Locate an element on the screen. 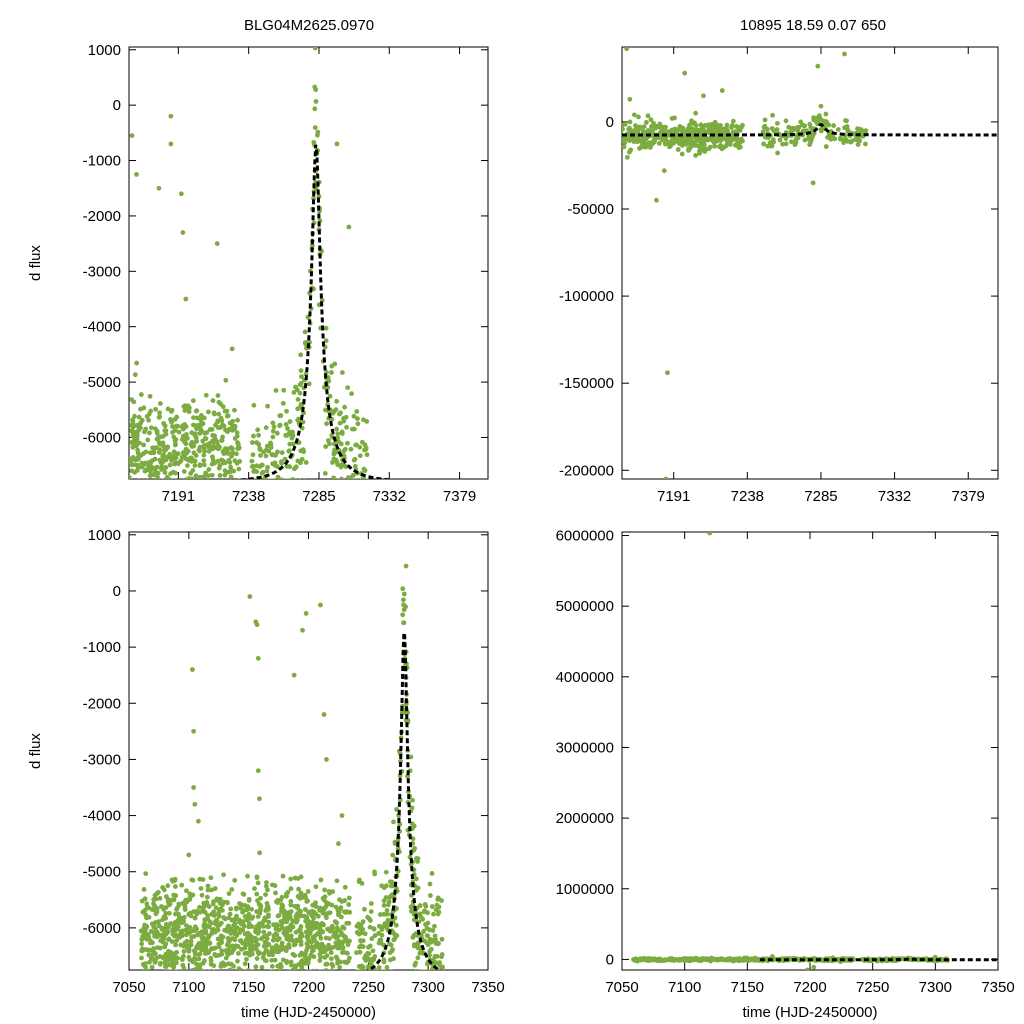 This screenshot has height=1024, width=1024. y-tick-label: 4000000 is located at coordinates (585, 677).